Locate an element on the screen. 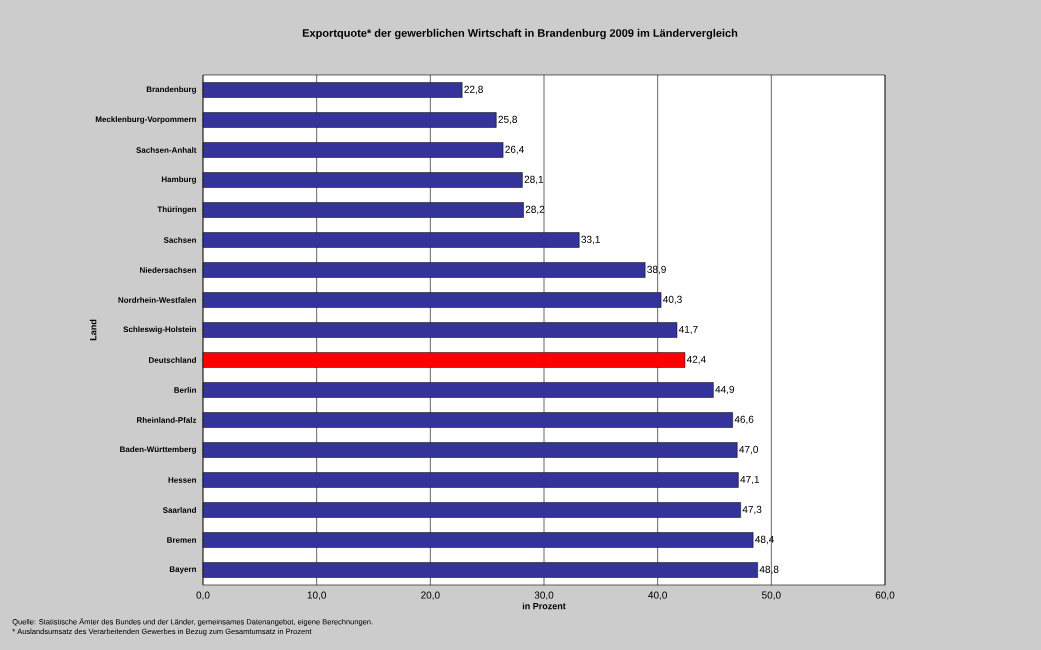 Image resolution: width=1041 pixels, height=650 pixels. data-label: 40,3 is located at coordinates (672, 300).